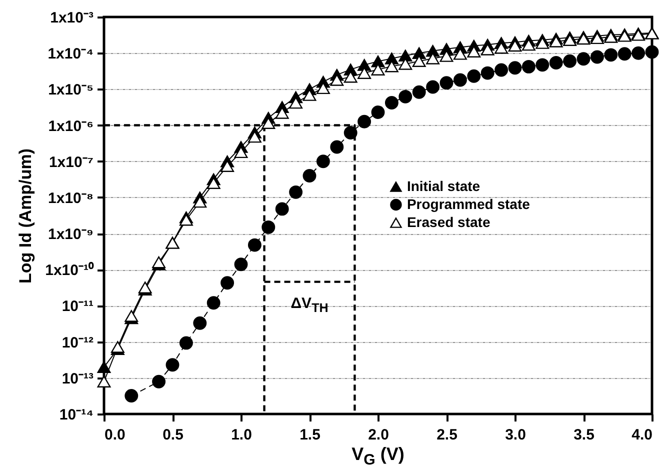 This screenshot has width=665, height=470. Describe the element at coordinates (310, 435) in the screenshot. I see `x-tick-label: 1.5` at that location.